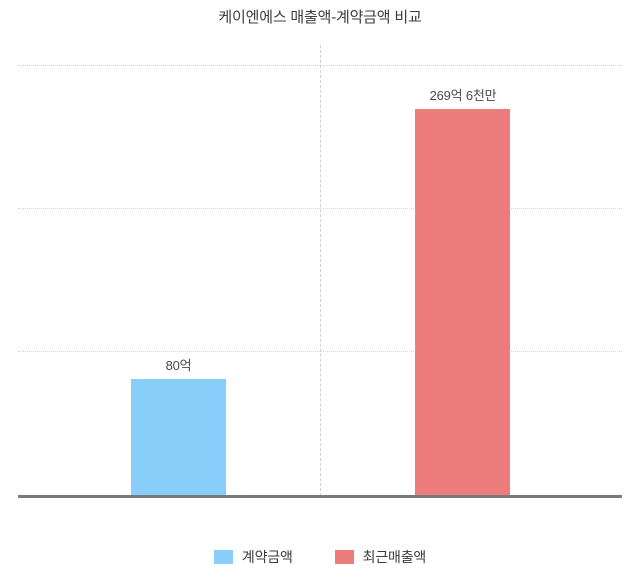 This screenshot has width=640, height=588. What do you see at coordinates (463, 95) in the screenshot?
I see `bar-label-recent-revenue: 269억 6천만` at bounding box center [463, 95].